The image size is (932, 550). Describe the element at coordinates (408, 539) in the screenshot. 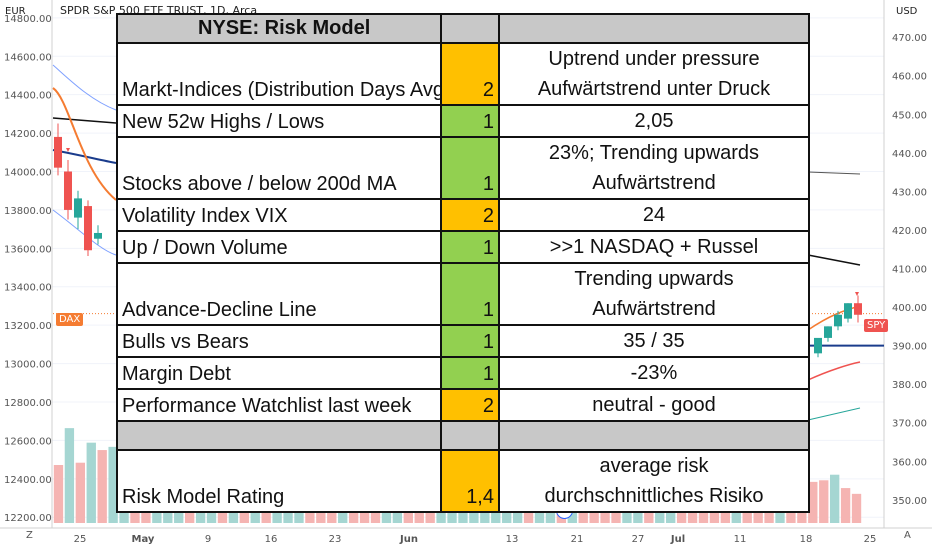

I see `time-axis-tick-label: Jun` at that location.